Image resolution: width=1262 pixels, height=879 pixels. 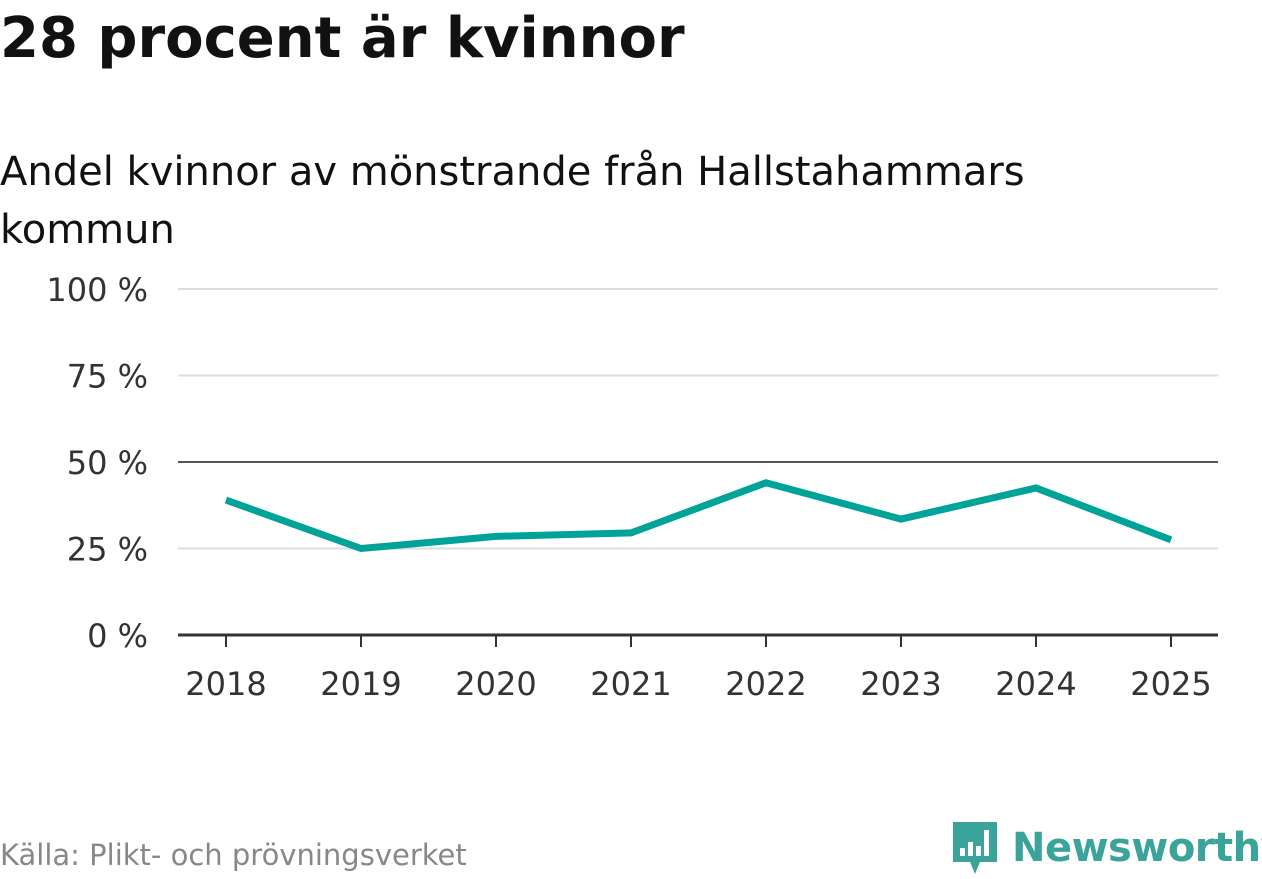 I want to click on y-axis-ticks: 0 % 25 % 50 % 75 % 100 %, so click(x=97, y=463).